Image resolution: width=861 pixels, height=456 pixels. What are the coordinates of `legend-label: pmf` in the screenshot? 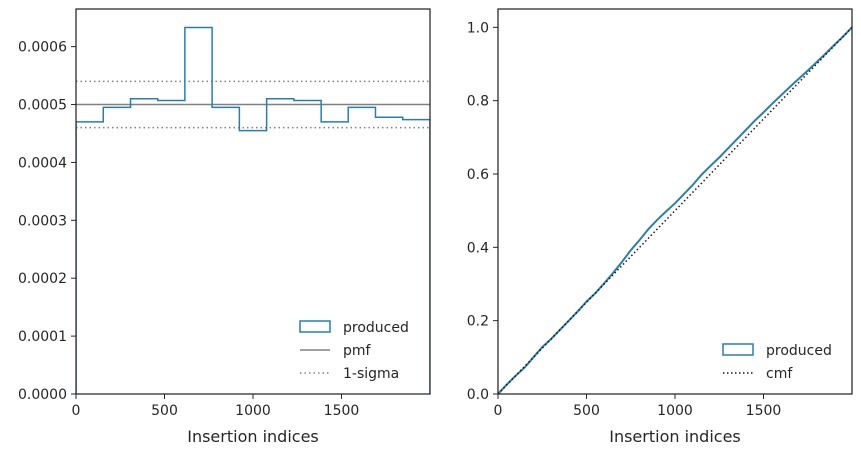 It's located at (357, 351).